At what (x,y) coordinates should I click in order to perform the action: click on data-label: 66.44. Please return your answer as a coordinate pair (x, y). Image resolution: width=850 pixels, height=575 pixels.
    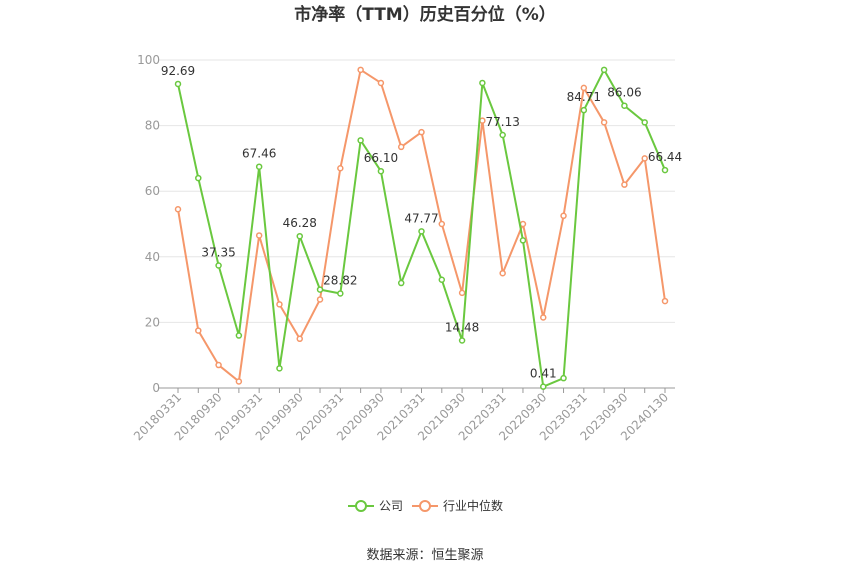
    Looking at the image, I should click on (665, 157).